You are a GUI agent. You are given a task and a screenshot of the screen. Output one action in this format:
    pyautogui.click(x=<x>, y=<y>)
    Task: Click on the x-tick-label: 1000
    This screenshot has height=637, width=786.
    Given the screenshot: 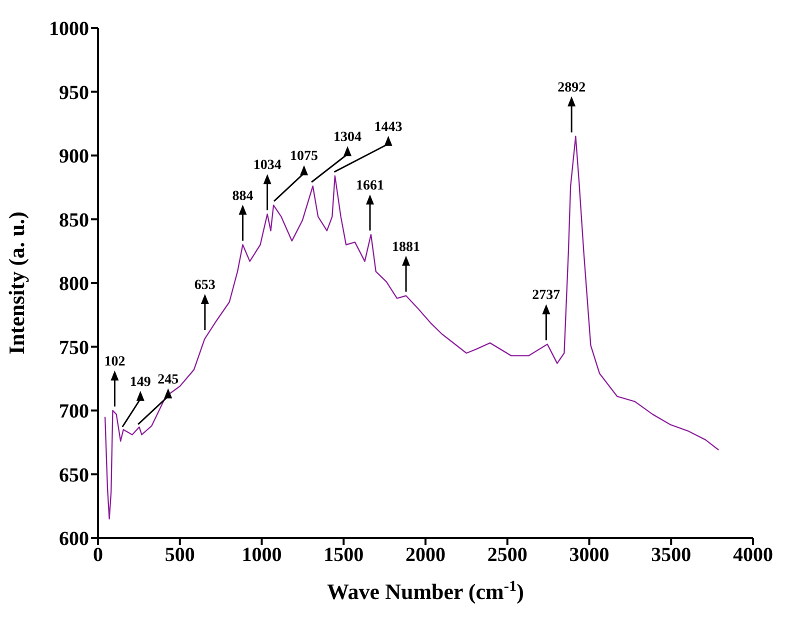 What is the action you would take?
    pyautogui.click(x=262, y=555)
    